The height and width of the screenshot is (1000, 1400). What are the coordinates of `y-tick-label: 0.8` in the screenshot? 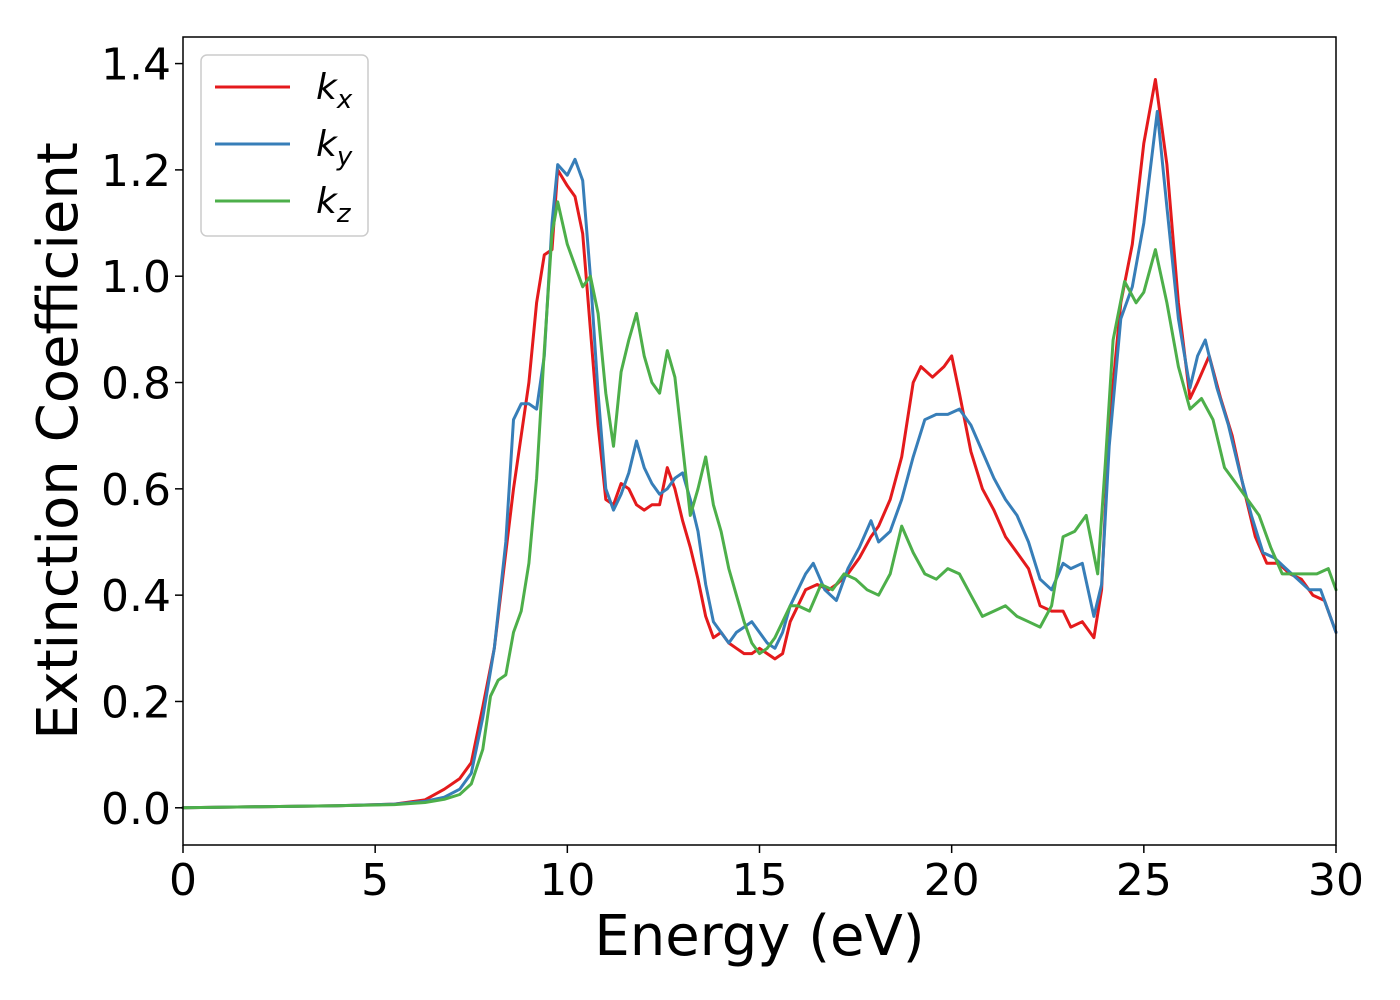 It's located at (136, 384).